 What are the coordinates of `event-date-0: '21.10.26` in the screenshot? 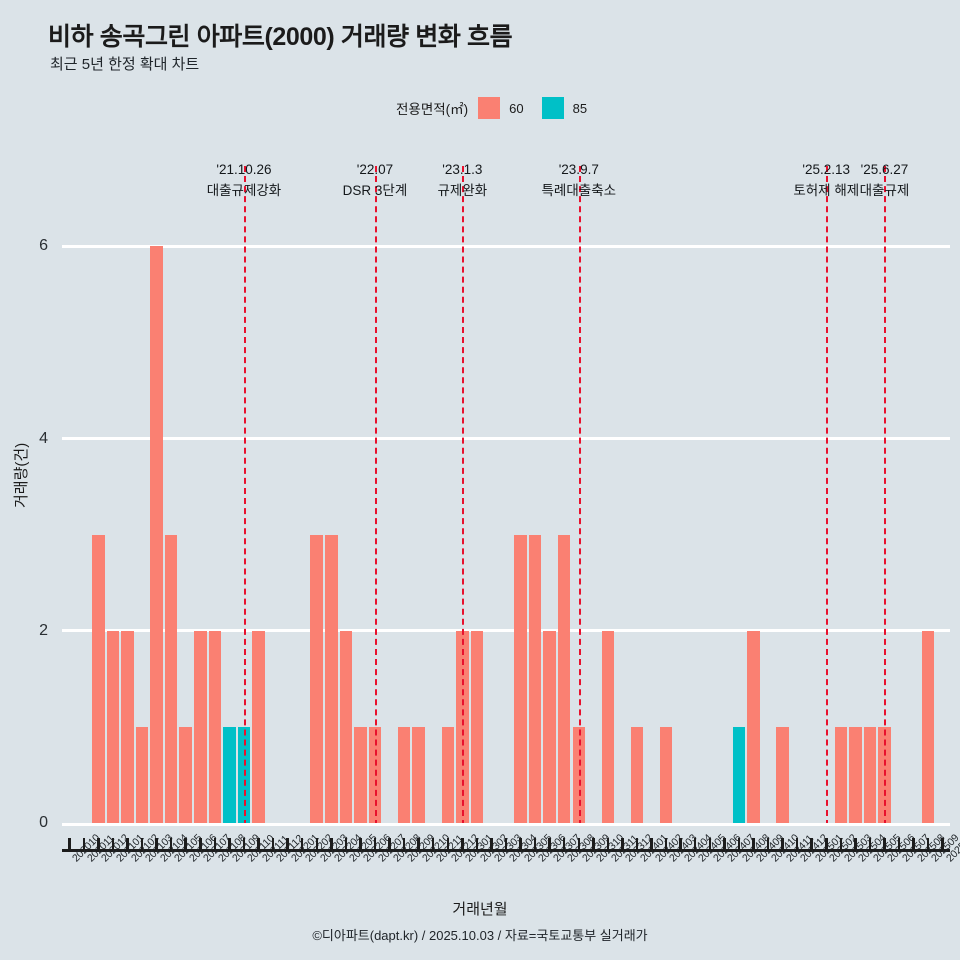 It's located at (244, 169).